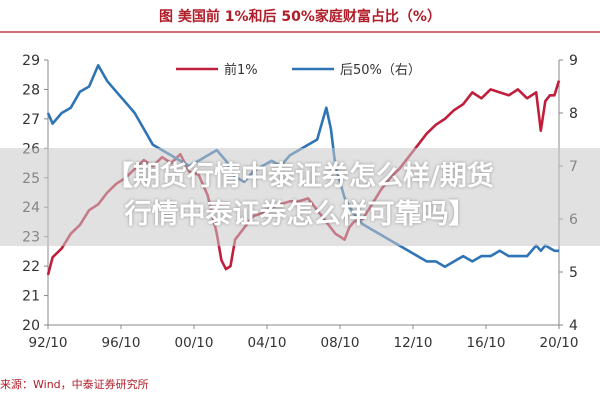  Describe the element at coordinates (300, 176) in the screenshot. I see `watermark-line-1: 【期货行情中泰证券怎么样/期货` at that location.